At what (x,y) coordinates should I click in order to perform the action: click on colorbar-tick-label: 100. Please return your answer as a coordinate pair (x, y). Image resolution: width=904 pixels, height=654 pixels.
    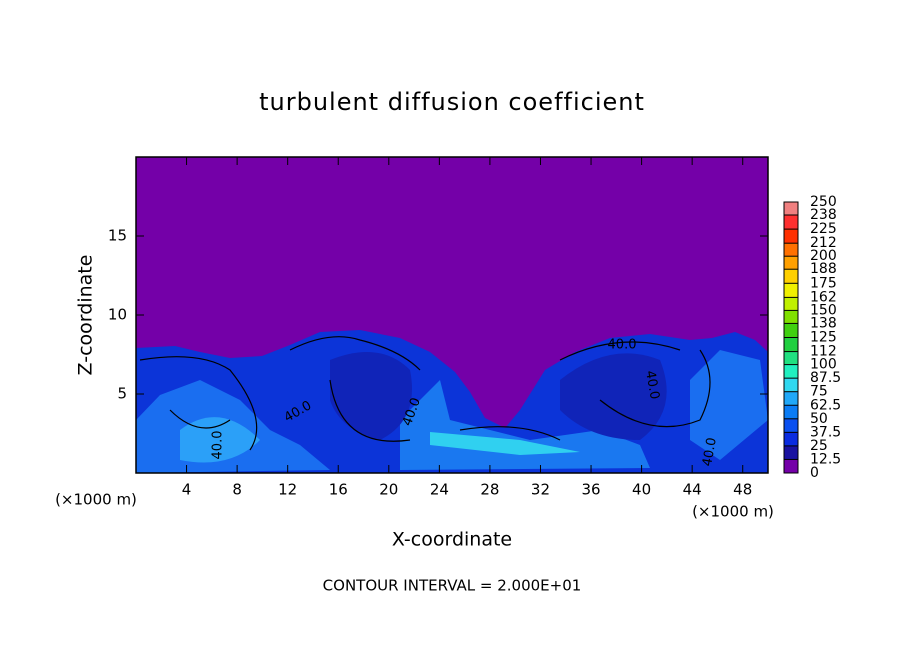
    Looking at the image, I should click on (823, 365).